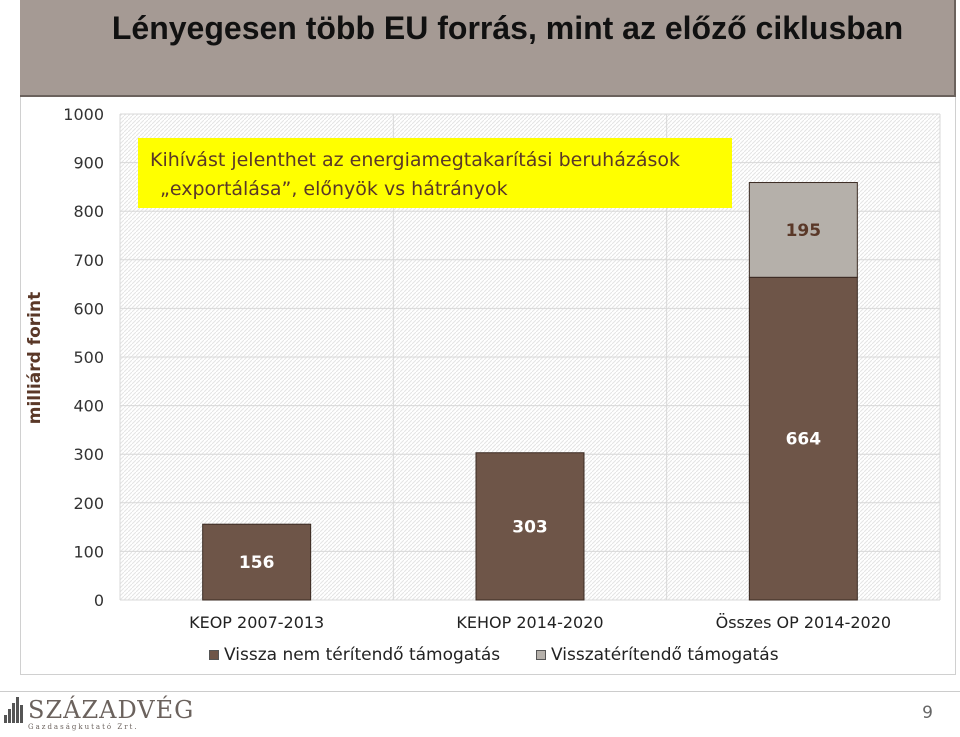 Image resolution: width=960 pixels, height=737 pixels. Describe the element at coordinates (88, 163) in the screenshot. I see `y-tick-label: 900` at that location.